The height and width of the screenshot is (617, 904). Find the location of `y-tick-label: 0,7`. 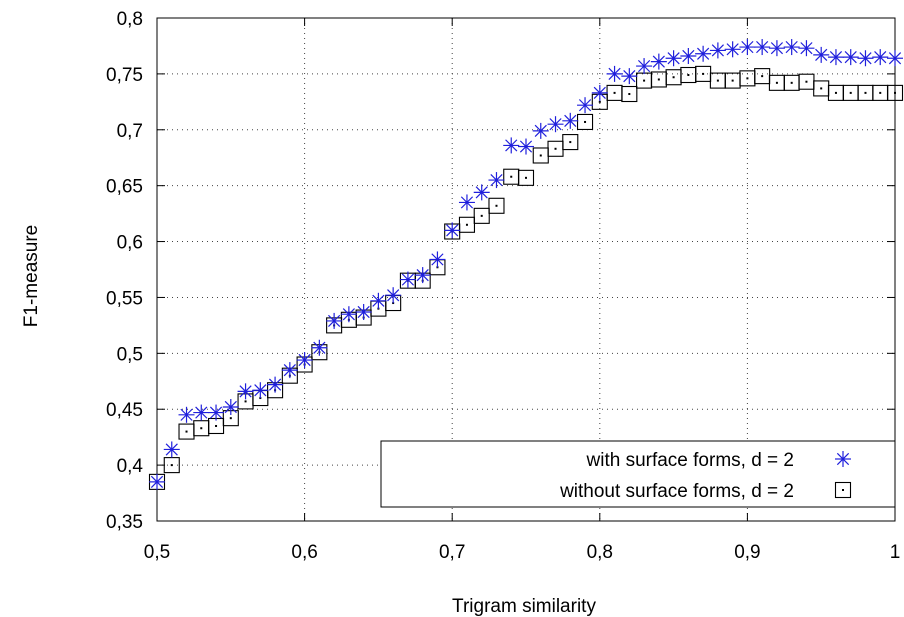

y-tick-label: 0,7 is located at coordinates (130, 131).